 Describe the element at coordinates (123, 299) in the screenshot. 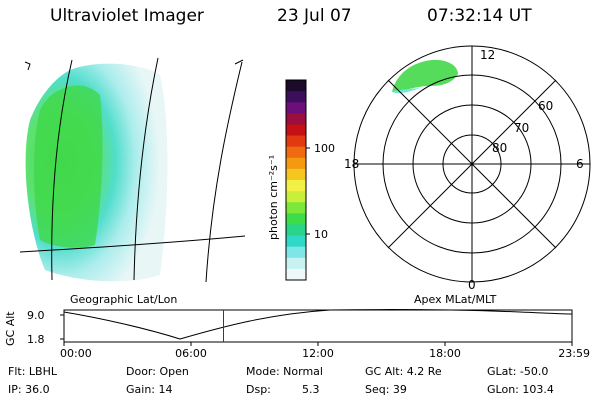

I see `geo-map-label: Geographic Lat/Lon` at that location.